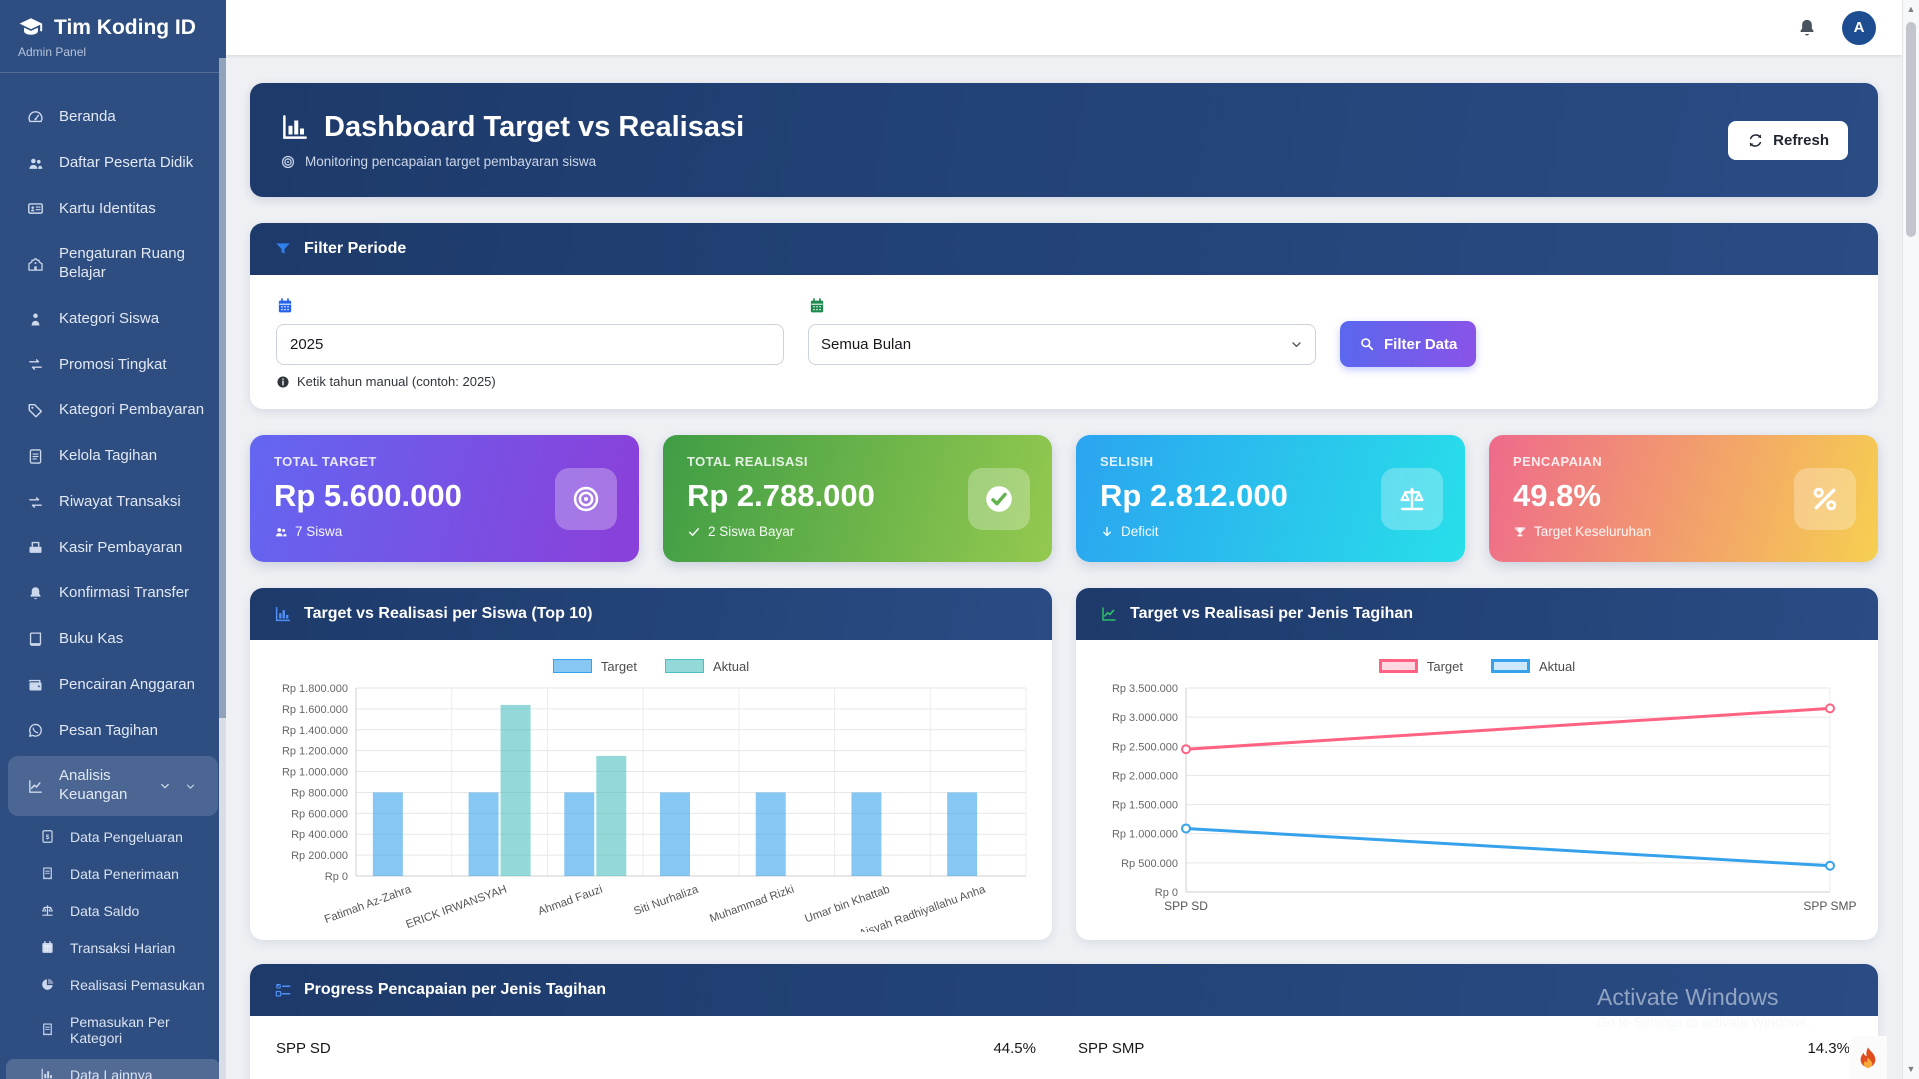 The height and width of the screenshot is (1079, 1919). Describe the element at coordinates (113, 911) in the screenshot. I see `sidebar-subitem-data-saldo: Data Saldo` at that location.